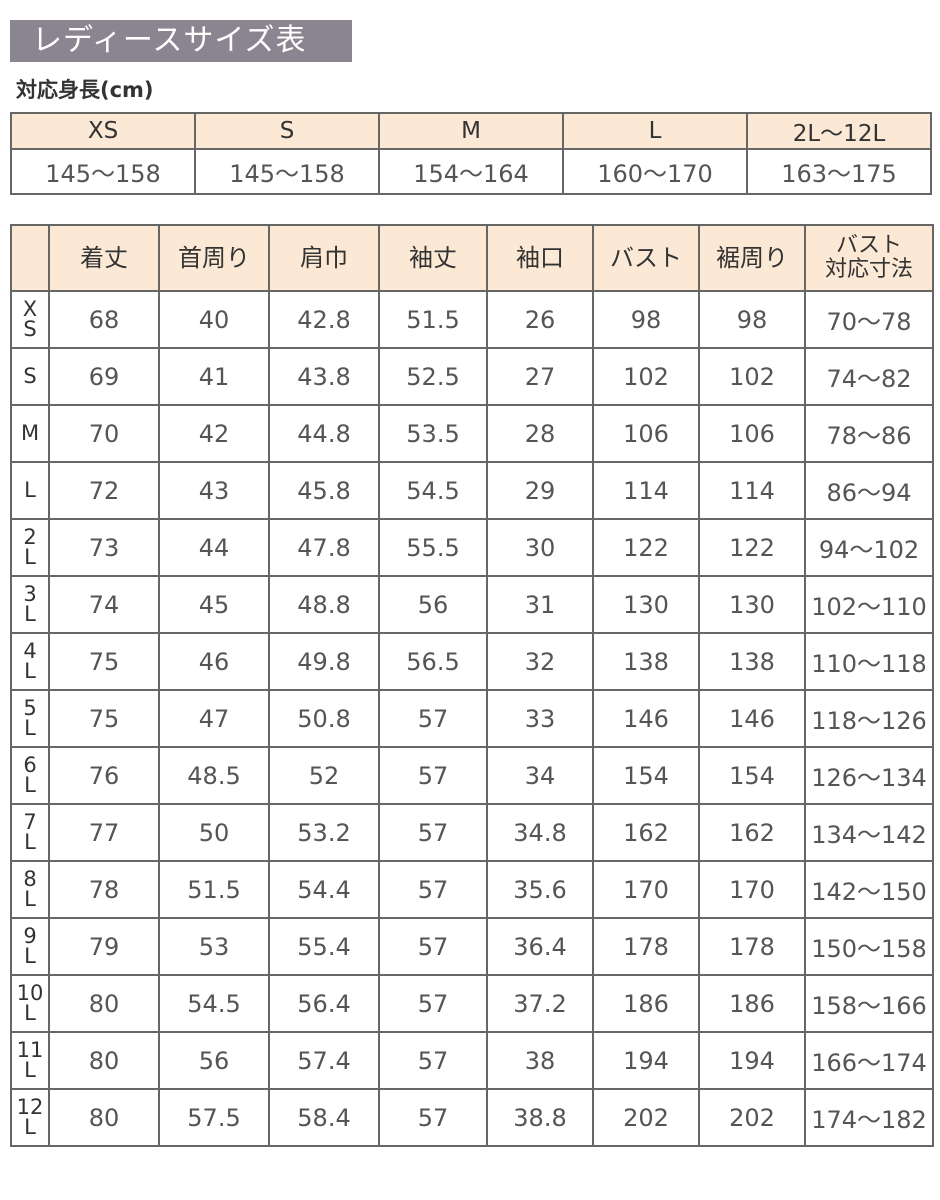 The width and height of the screenshot is (940, 1200). I want to click on size-table-header: 着丈 首周り 肩巾 袖丈 袖口 バスト 裾周り バスト 対応寸法, so click(472, 258).